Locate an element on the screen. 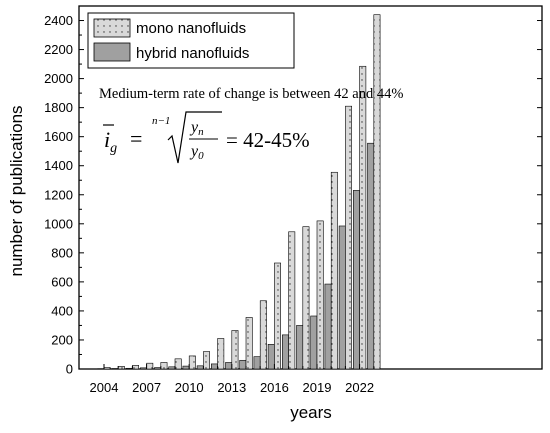 The image size is (550, 433). bar-mono-2010 is located at coordinates (192, 362).